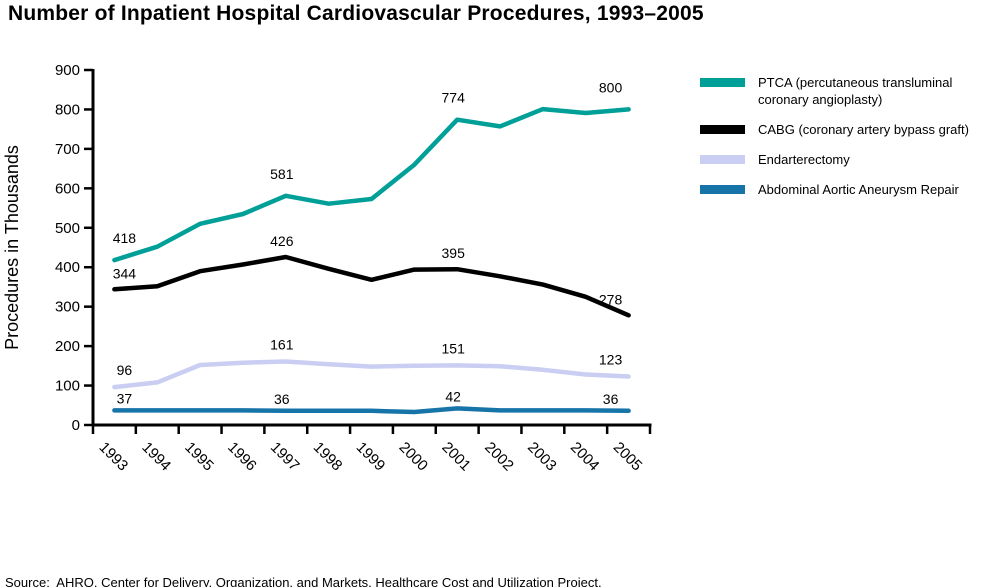  I want to click on y-axis-title: Procedures in Thousands, so click(12, 247).